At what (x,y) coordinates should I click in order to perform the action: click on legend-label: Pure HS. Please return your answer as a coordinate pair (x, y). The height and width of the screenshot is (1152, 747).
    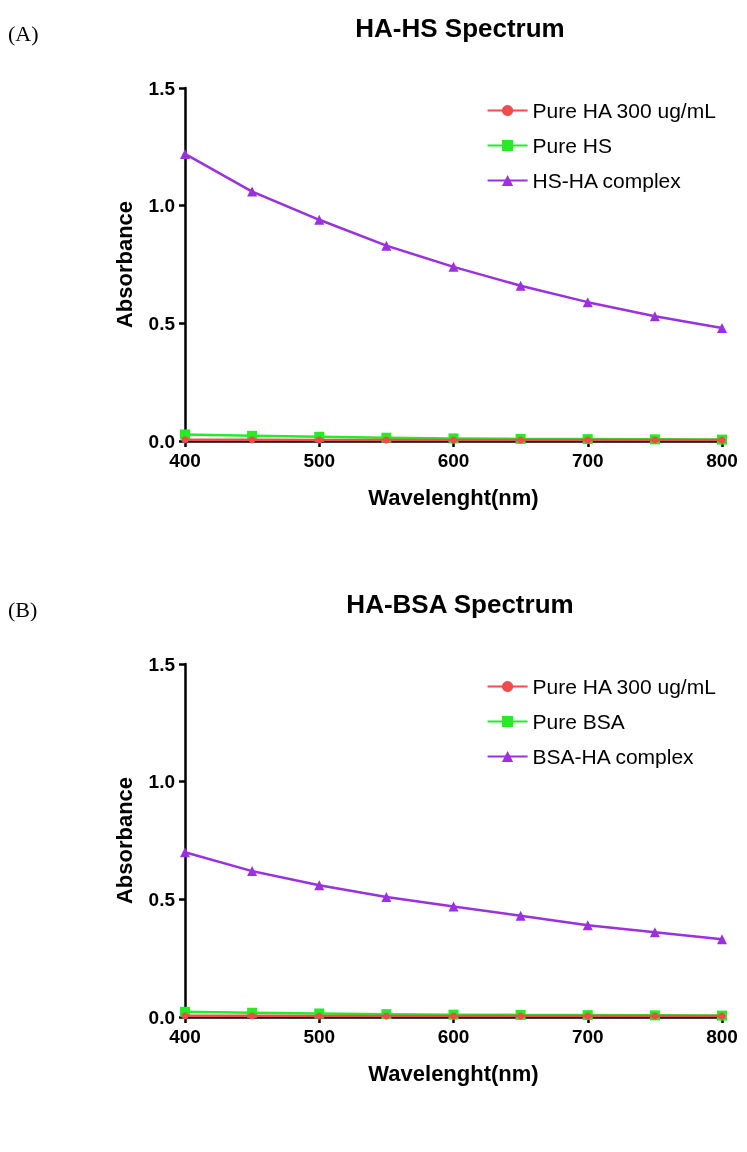
    Looking at the image, I should click on (572, 145).